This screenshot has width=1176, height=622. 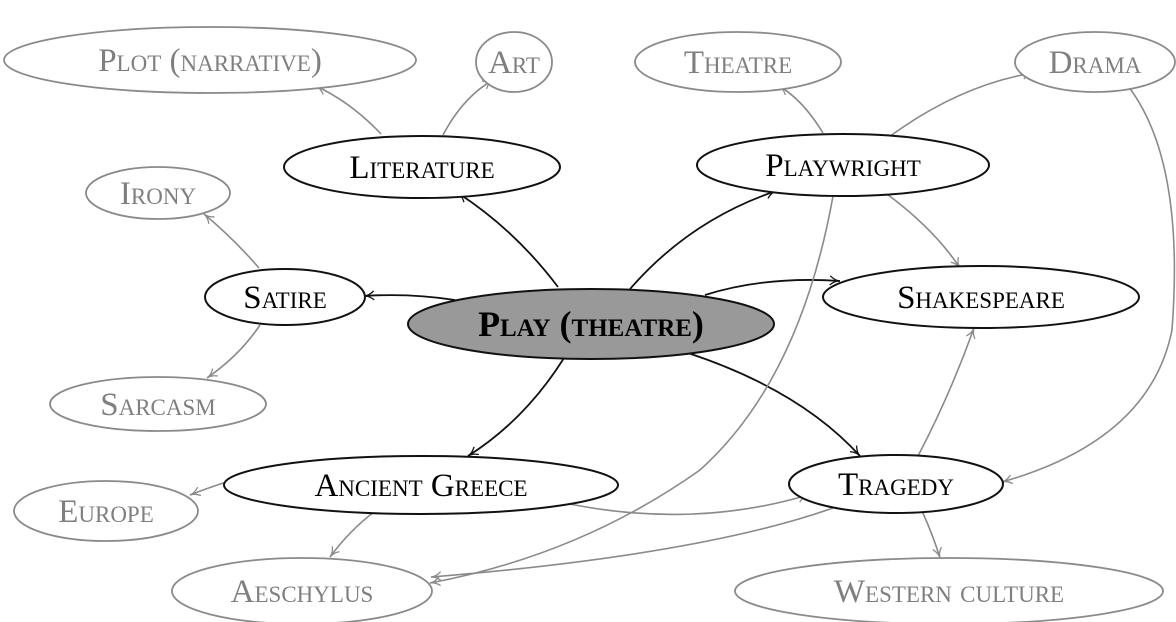 I want to click on node-shakespeare: Shakespeare, so click(x=981, y=297).